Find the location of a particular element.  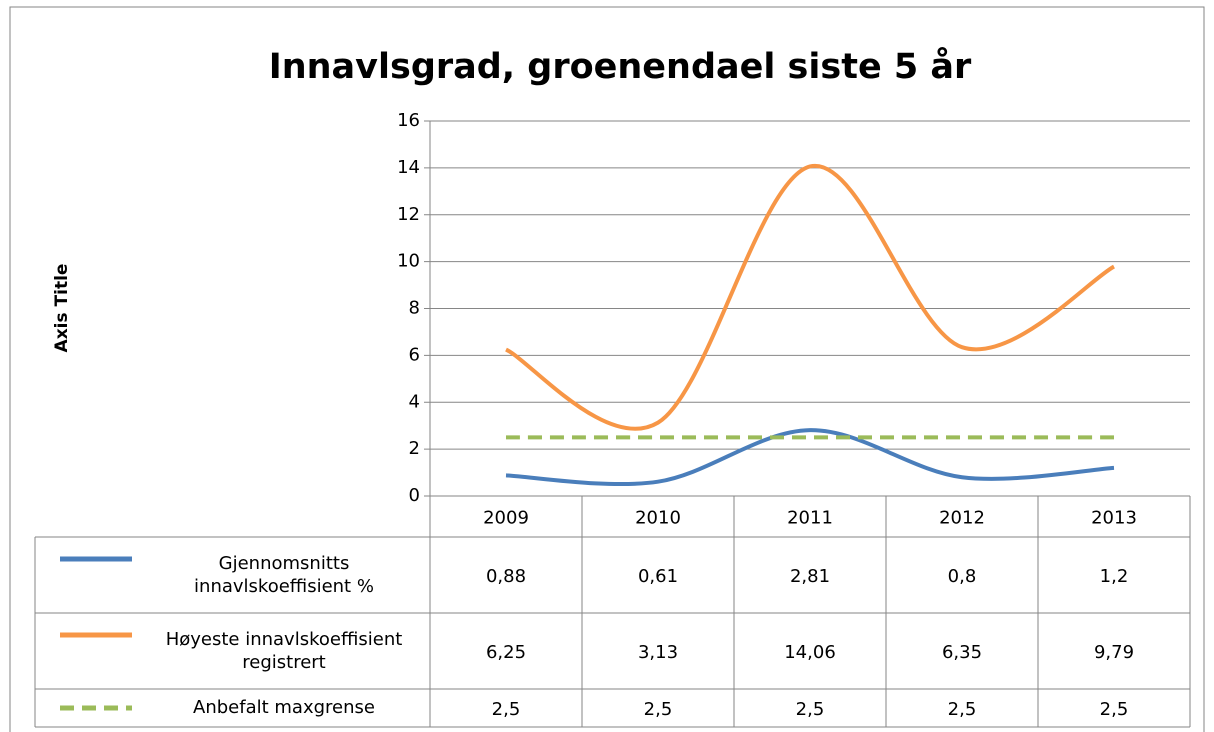

table-value: 0,88 is located at coordinates (506, 576).